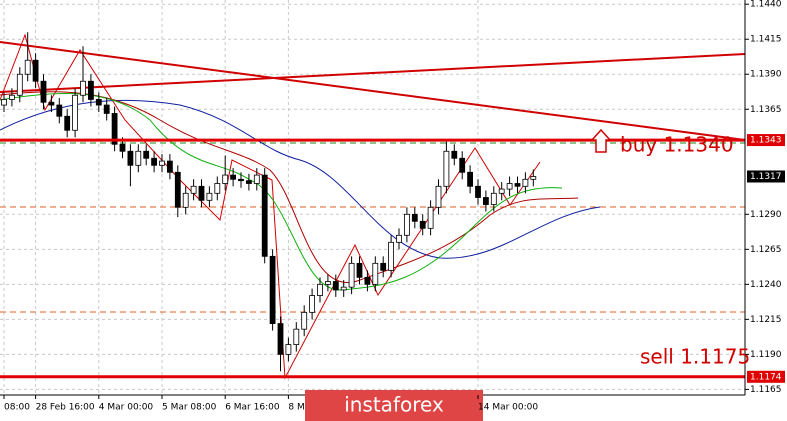 The height and width of the screenshot is (421, 787). What do you see at coordinates (17, 408) in the screenshot?
I see `x-tick-label: 08:00` at bounding box center [17, 408].